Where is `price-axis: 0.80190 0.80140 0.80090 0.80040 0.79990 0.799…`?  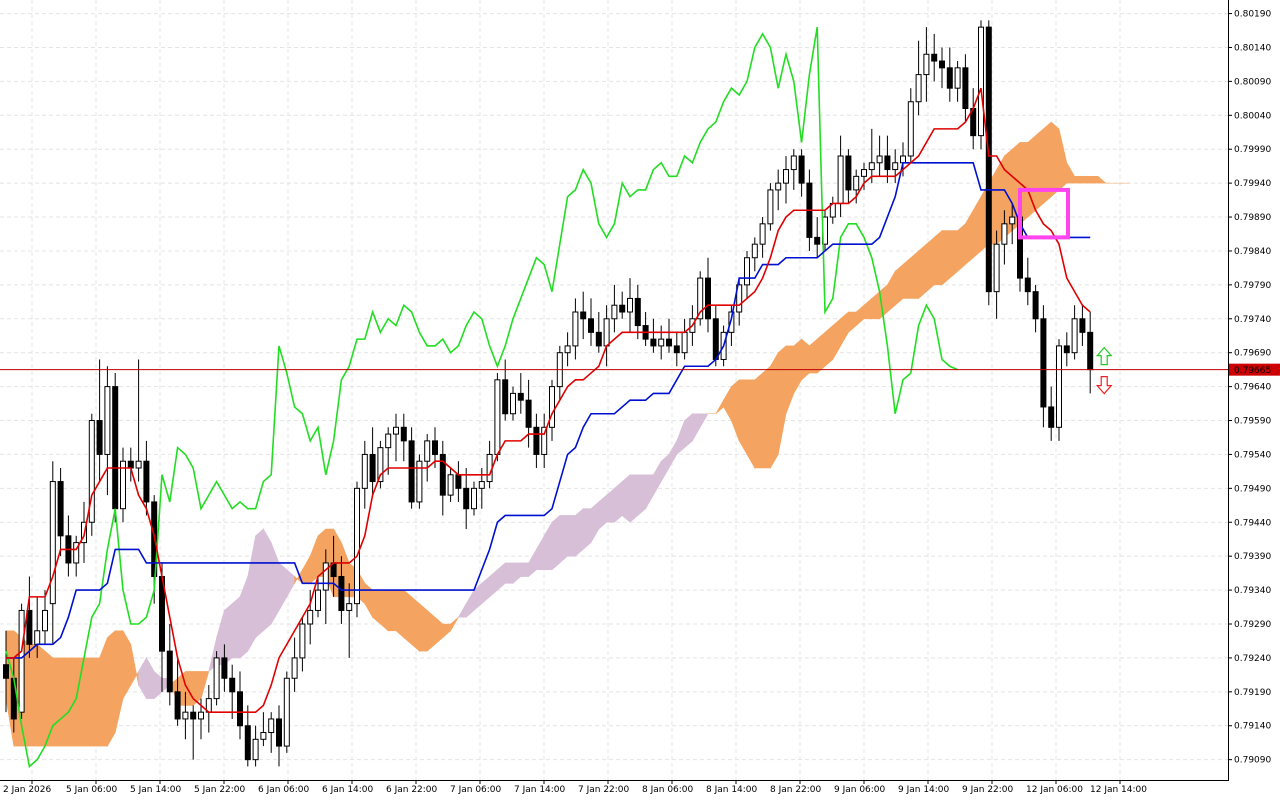 price-axis: 0.80190 0.80140 0.80090 0.80040 0.79990 0.799… is located at coordinates (1254, 400).